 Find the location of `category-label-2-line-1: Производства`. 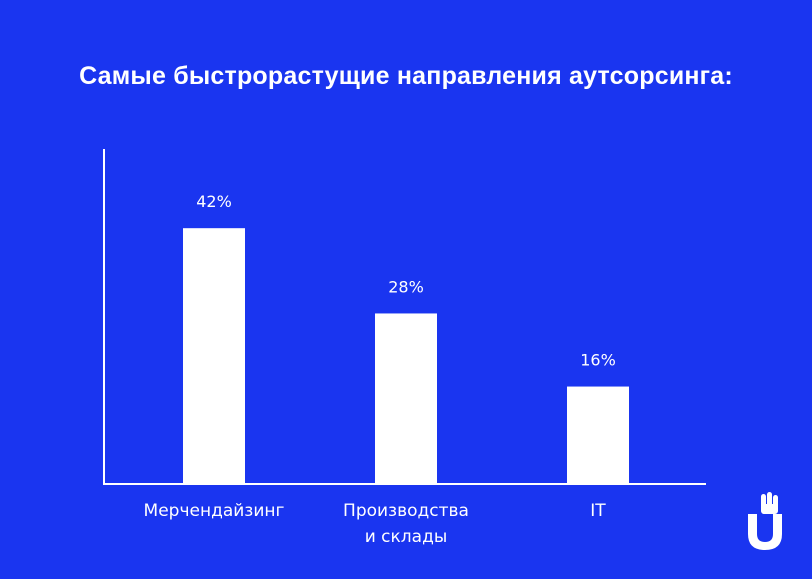

category-label-2-line-1: Производства is located at coordinates (406, 511).